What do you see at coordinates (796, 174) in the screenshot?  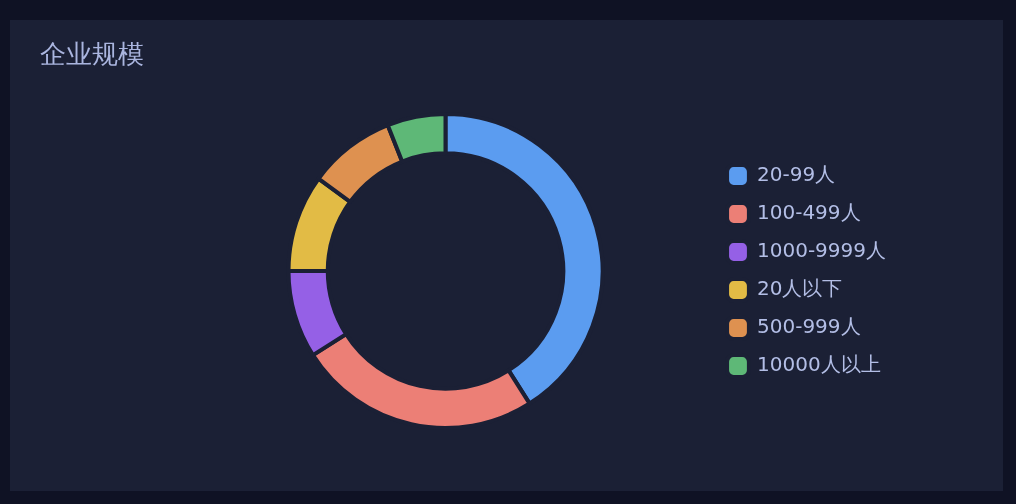 I see `legend-label: 20-99人` at bounding box center [796, 174].